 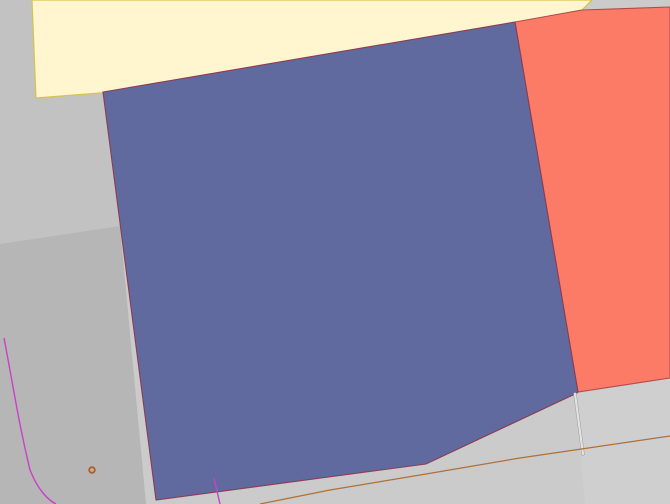 What do you see at coordinates (464, 469) in the screenshot?
I see `brown-boundary` at bounding box center [464, 469].